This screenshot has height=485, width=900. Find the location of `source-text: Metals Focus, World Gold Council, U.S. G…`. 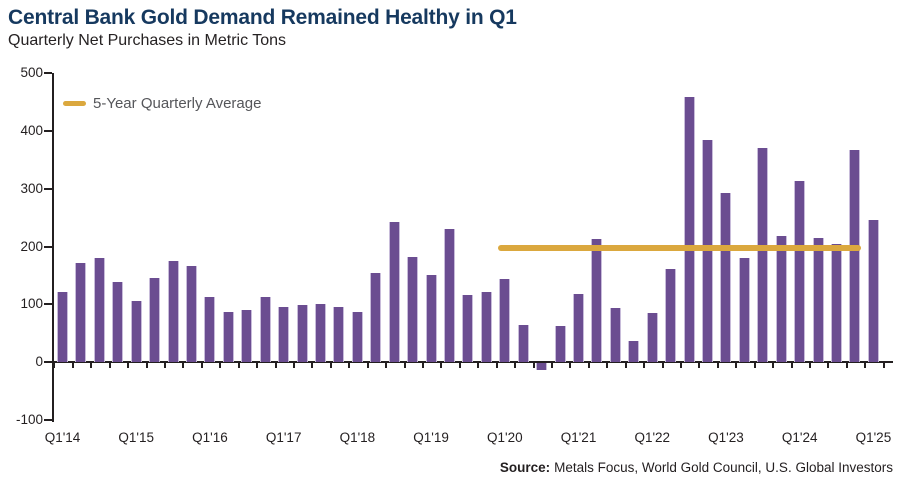

source-text: Metals Focus, World Gold Council, U.S. G… is located at coordinates (723, 467).